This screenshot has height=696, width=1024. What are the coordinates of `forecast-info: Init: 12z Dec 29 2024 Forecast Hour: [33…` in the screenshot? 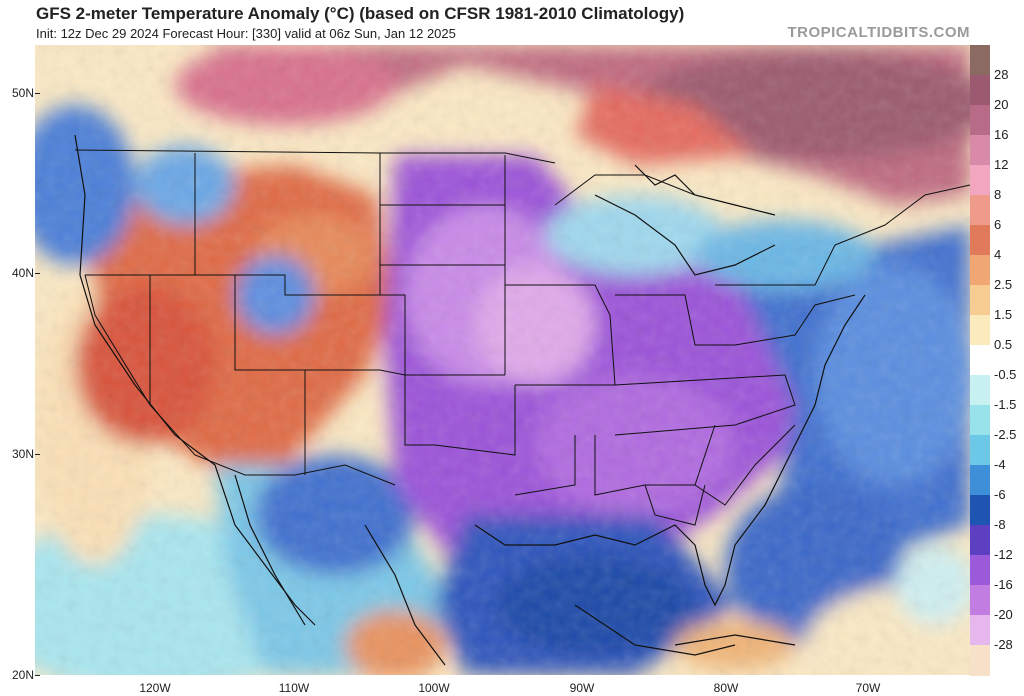 It's located at (246, 33).